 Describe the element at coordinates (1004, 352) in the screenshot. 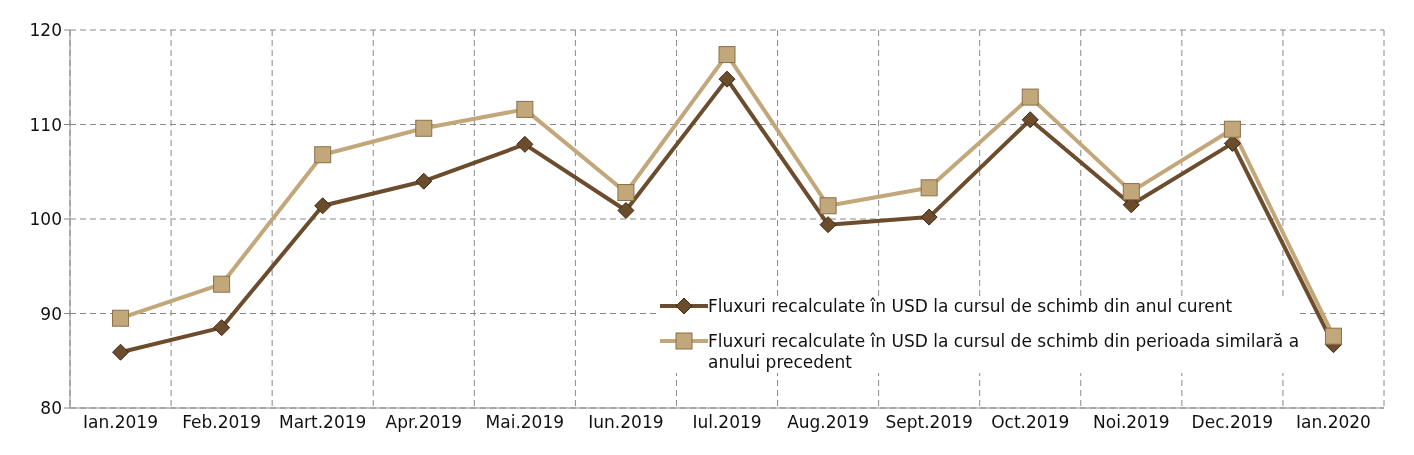

I see `legend-label: Fluxuri recalculate în USD la cursul de schimb din perioada similară a anului precedent` at that location.